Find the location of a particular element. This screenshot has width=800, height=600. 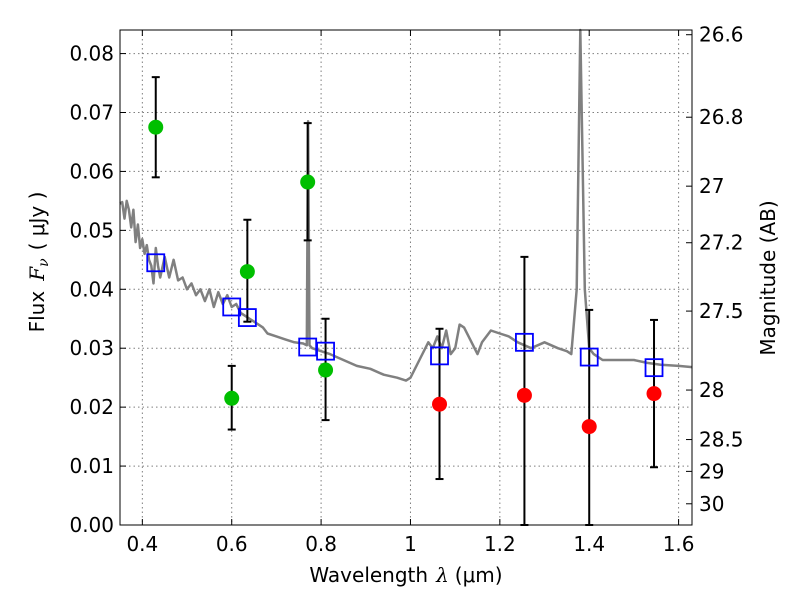

y-tick-label: 0.06 is located at coordinates (91, 171).